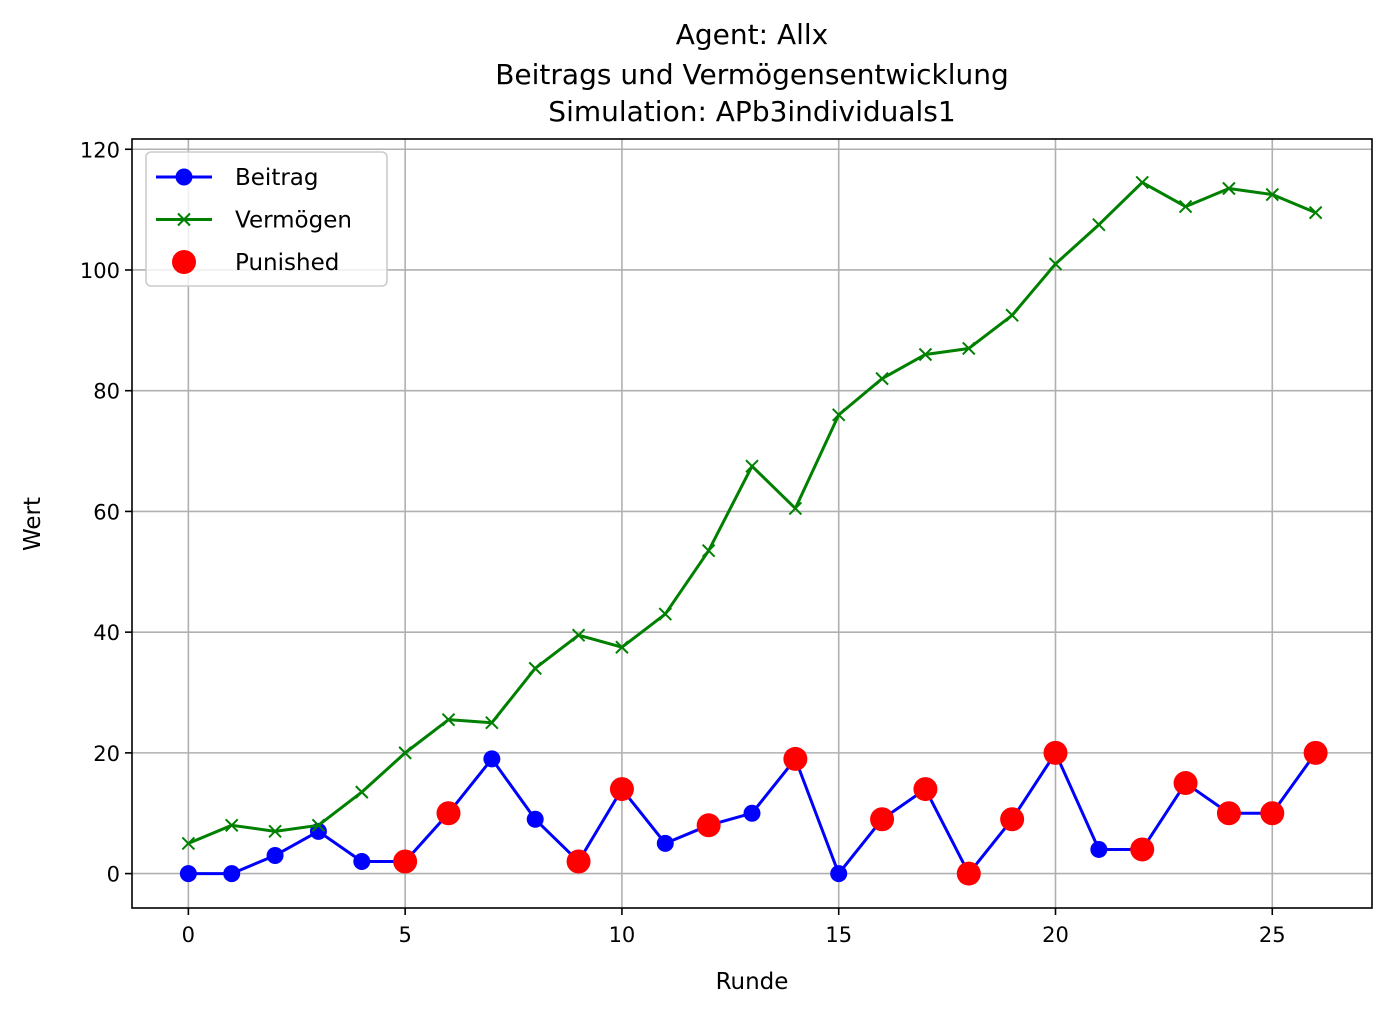 The image size is (1391, 1015). Describe the element at coordinates (277, 178) in the screenshot. I see `legend-label-beitrag: Beitrag` at that location.